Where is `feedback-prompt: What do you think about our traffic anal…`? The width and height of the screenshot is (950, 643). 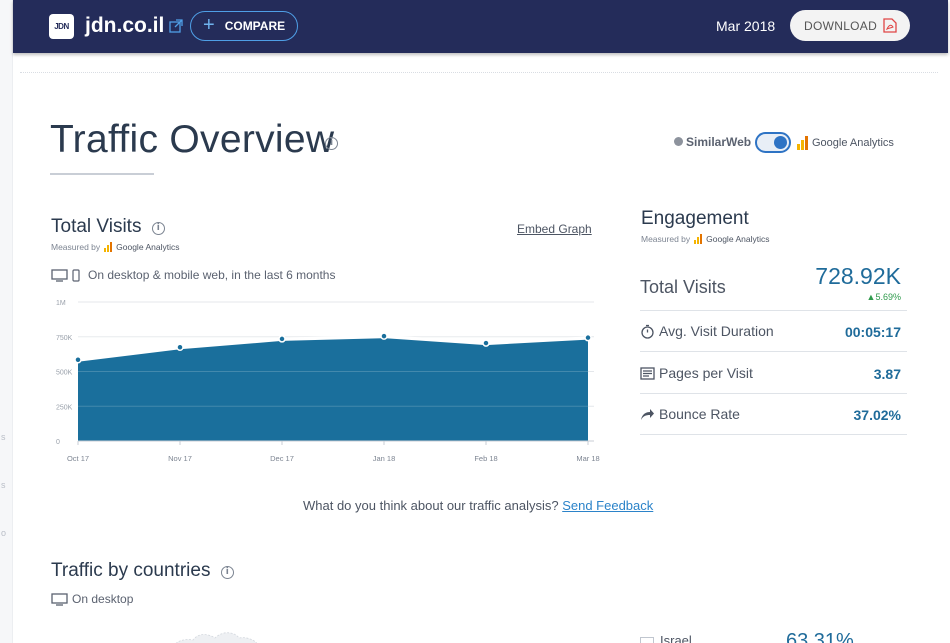
feedback-prompt: What do you think about our traffic anal… is located at coordinates (478, 505).